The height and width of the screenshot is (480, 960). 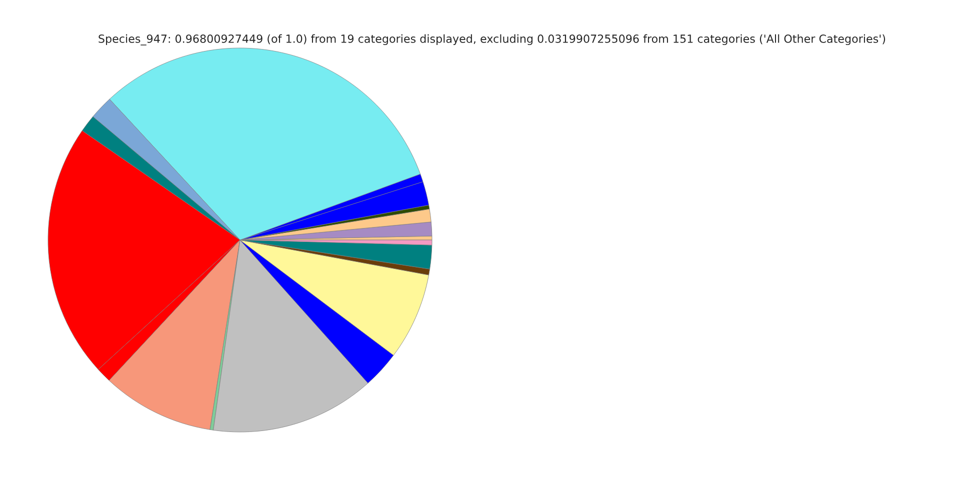 What do you see at coordinates (492, 40) in the screenshot?
I see `text: Species_947: 0.96800927449 (of 1.0) from 19 categories displayed, excluding 0.0319907255096 from 151 categories ('All Other Categories')` at bounding box center [492, 40].